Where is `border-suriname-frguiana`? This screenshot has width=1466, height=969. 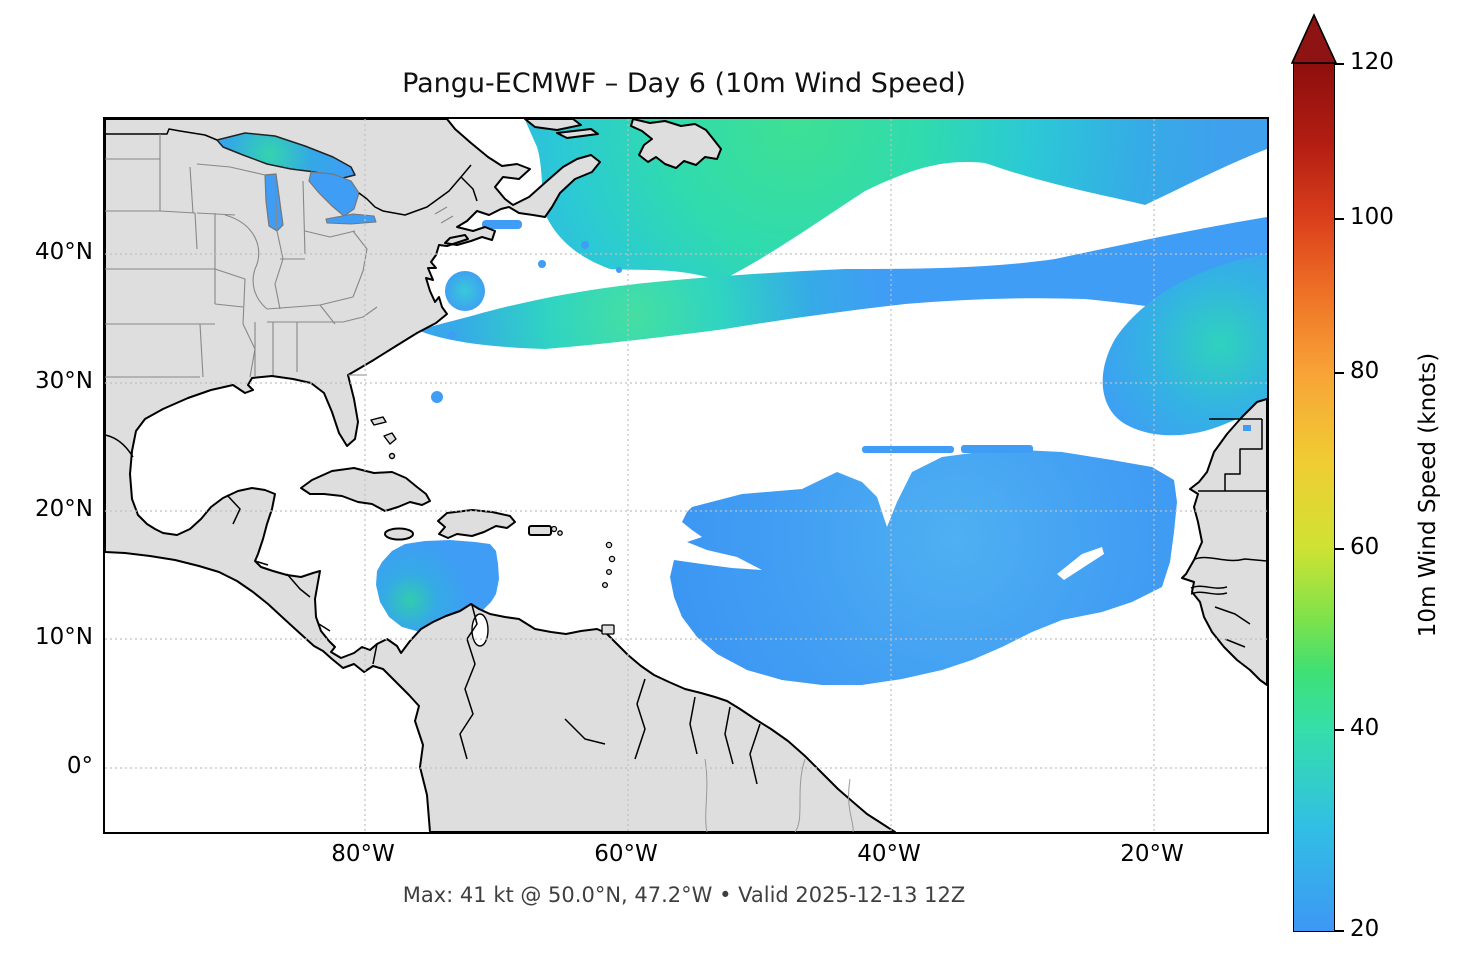
border-suriname-frguiana is located at coordinates (729, 735).